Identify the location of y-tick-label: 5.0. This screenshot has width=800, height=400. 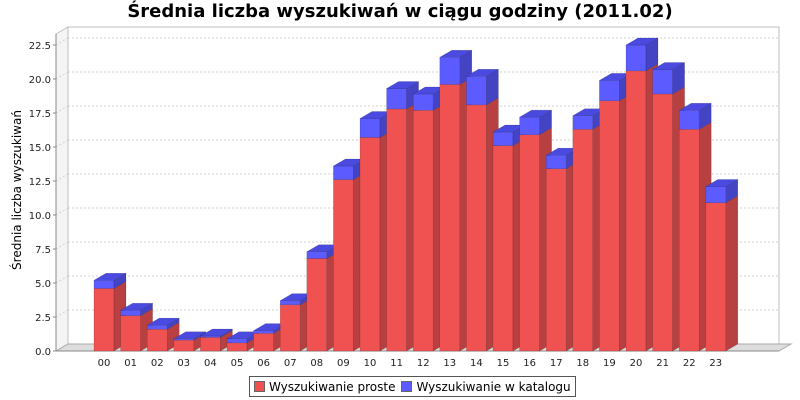
(43, 284).